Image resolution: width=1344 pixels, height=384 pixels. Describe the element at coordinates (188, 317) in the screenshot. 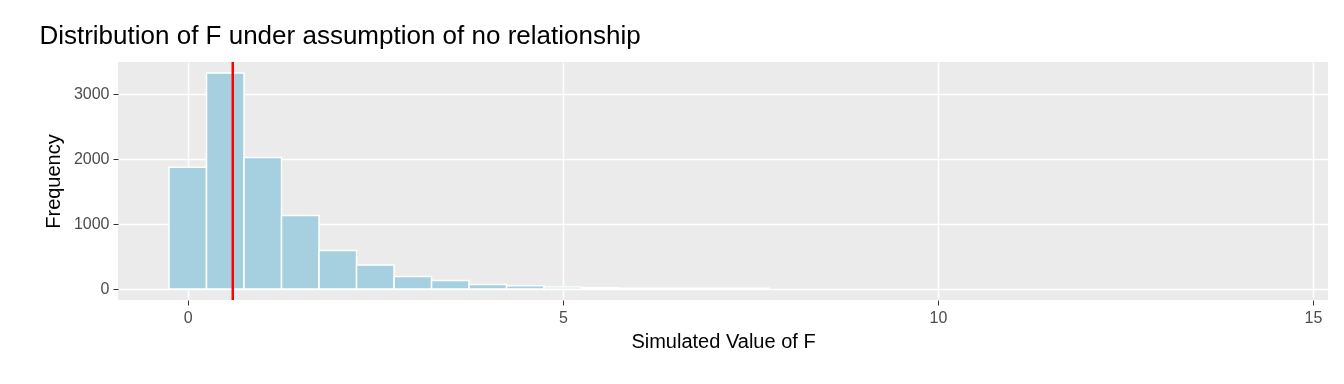

I see `x-tick-label: 0` at that location.